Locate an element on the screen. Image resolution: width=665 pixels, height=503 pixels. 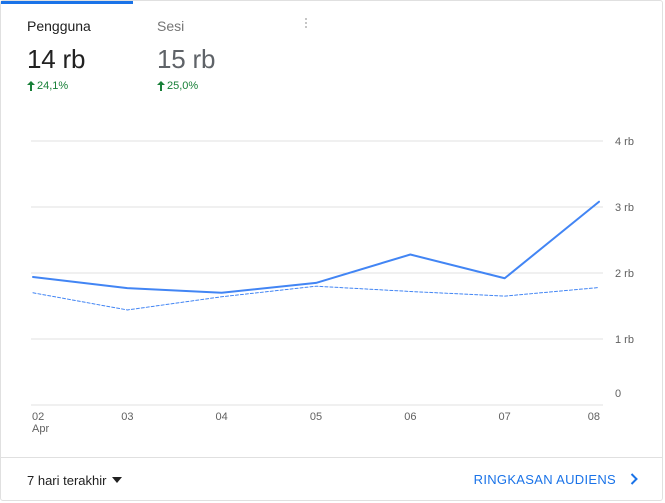
x-tick-label: 03 is located at coordinates (127, 417).